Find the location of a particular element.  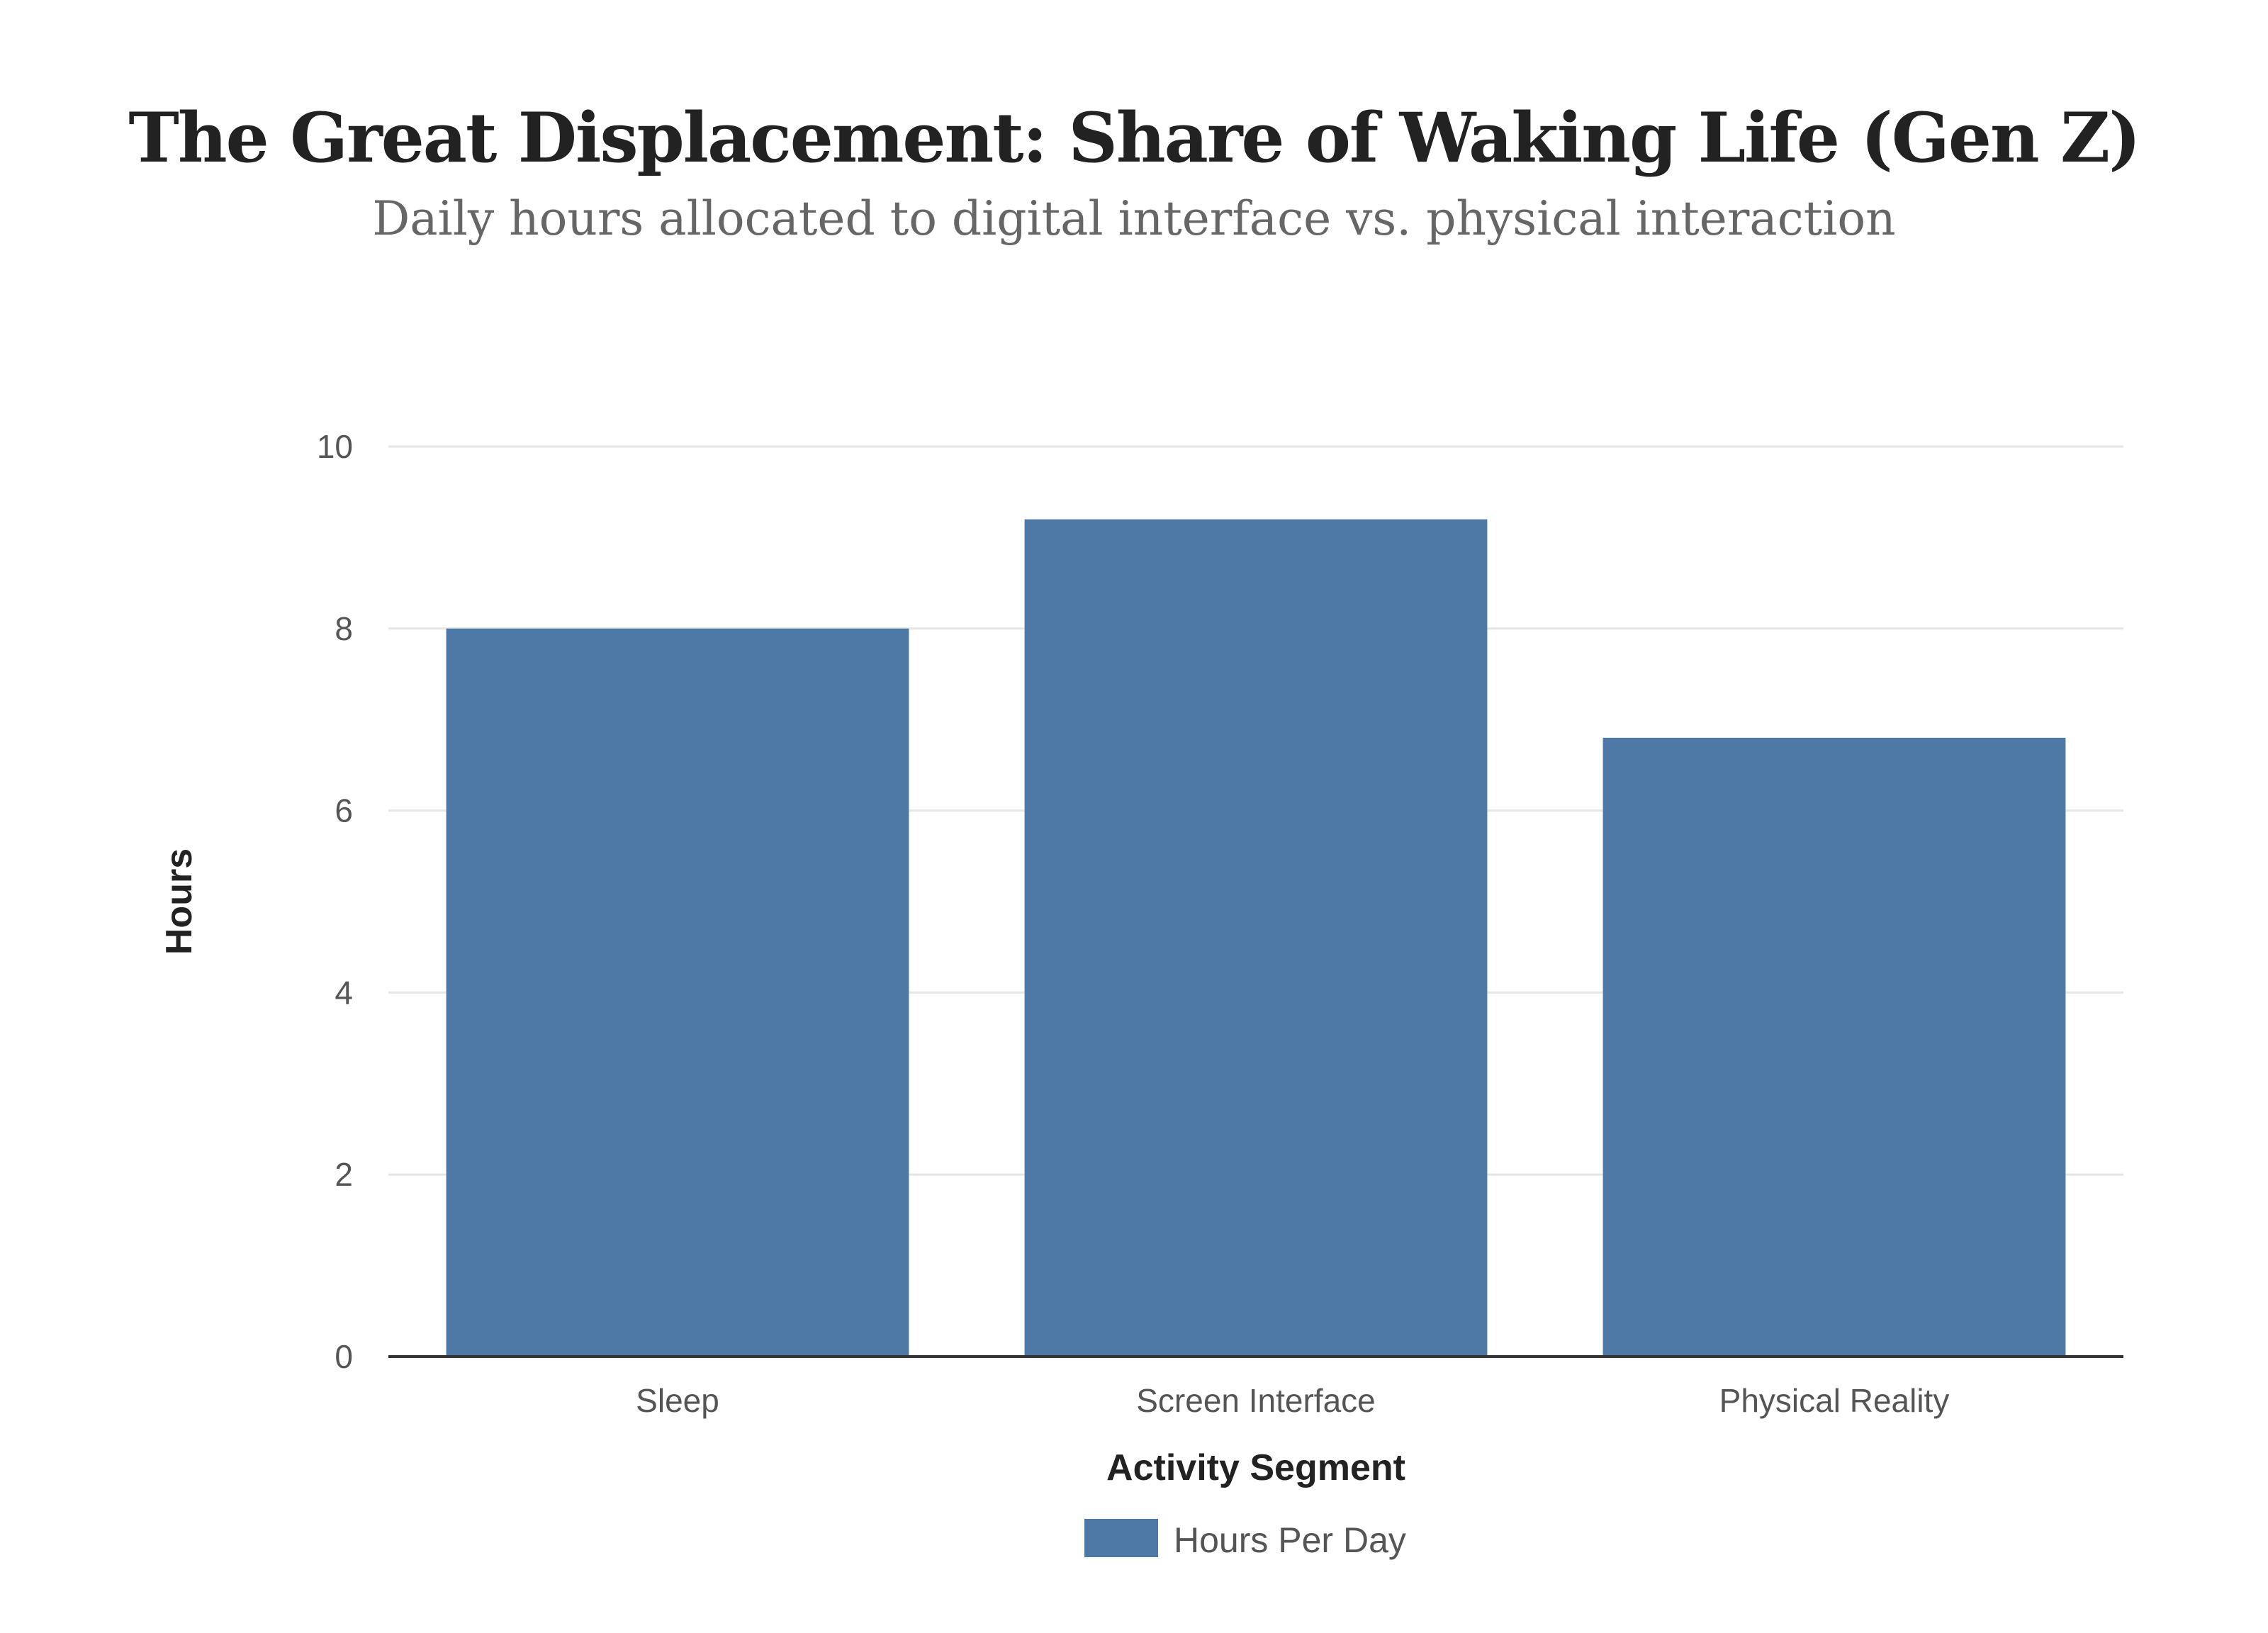

x-axis-title: Activity Segment is located at coordinates (1255, 1467).